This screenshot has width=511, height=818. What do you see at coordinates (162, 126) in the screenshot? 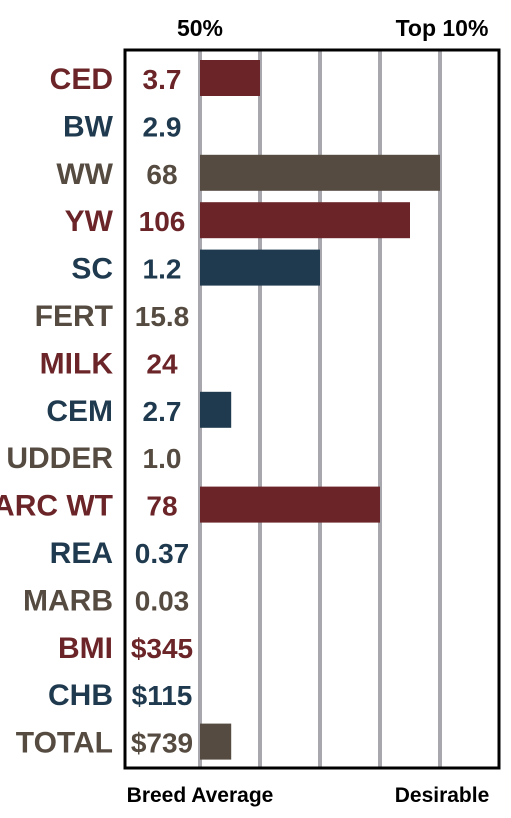
I see `value-label-bw: 2.9` at bounding box center [162, 126].